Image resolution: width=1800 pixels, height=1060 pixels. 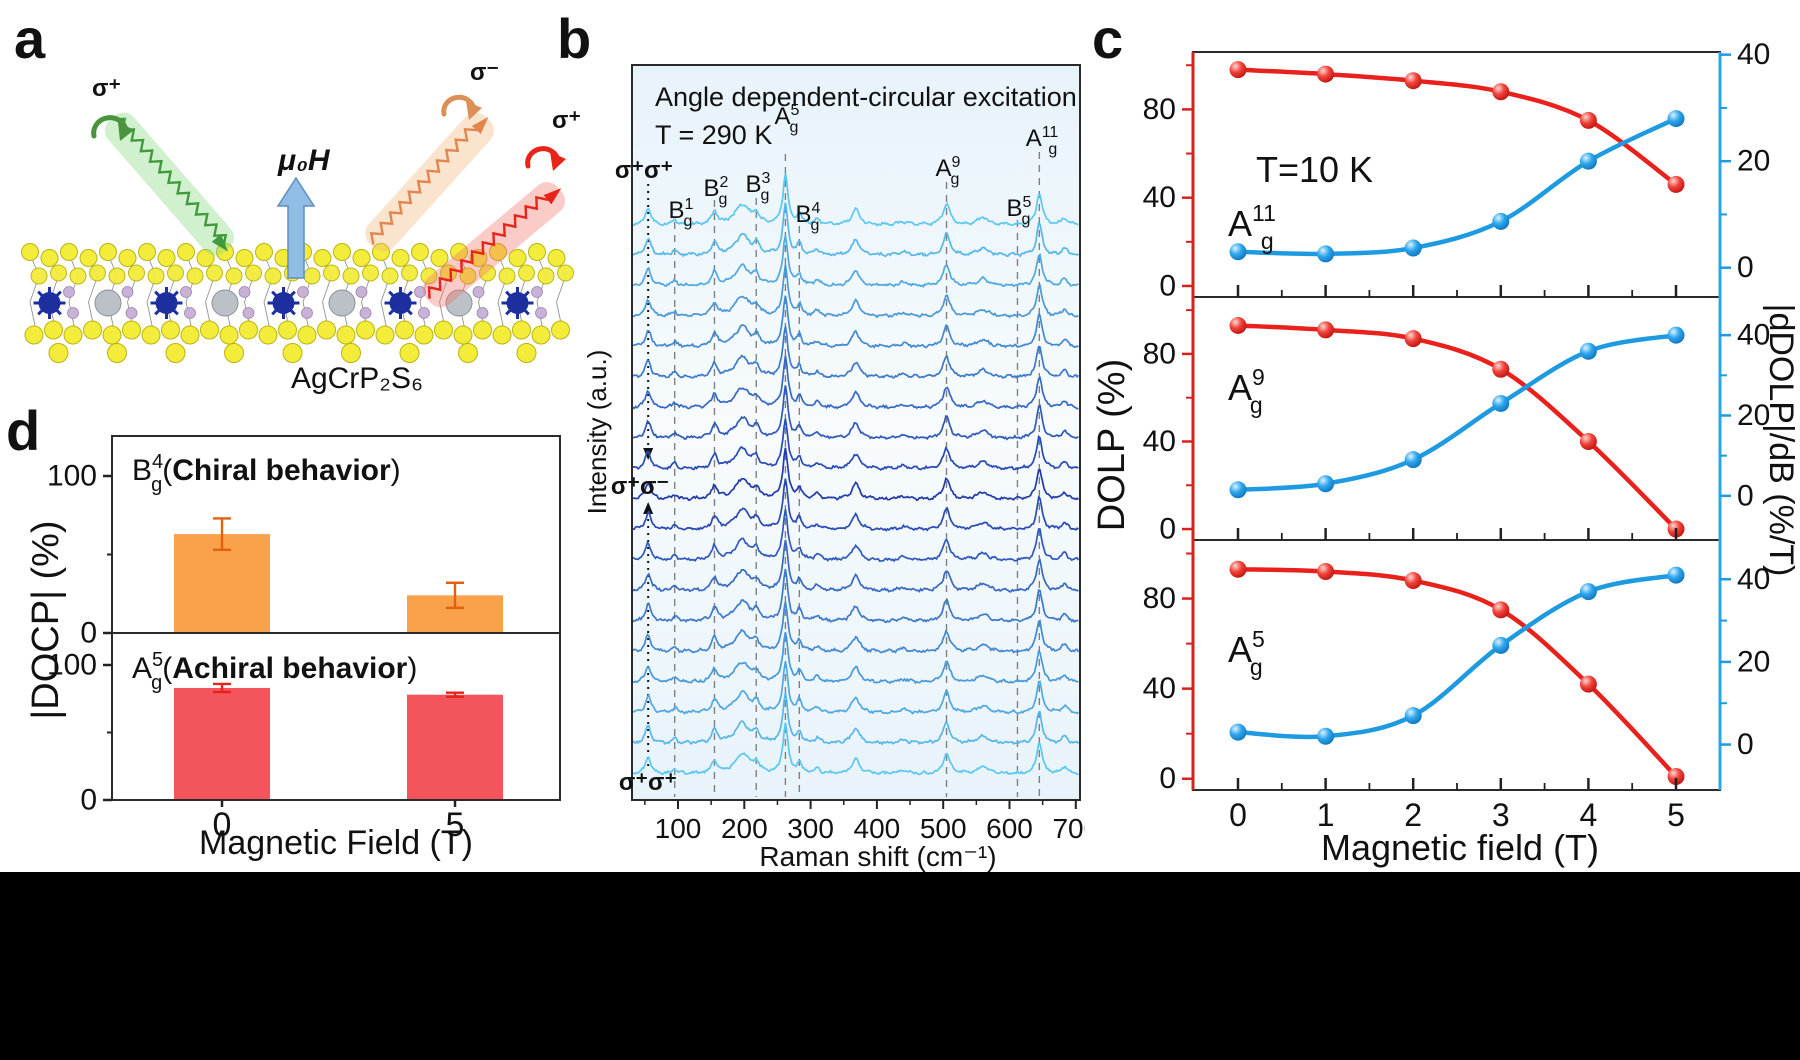 I want to click on subplot-frame-bottom, so click(x=336, y=716).